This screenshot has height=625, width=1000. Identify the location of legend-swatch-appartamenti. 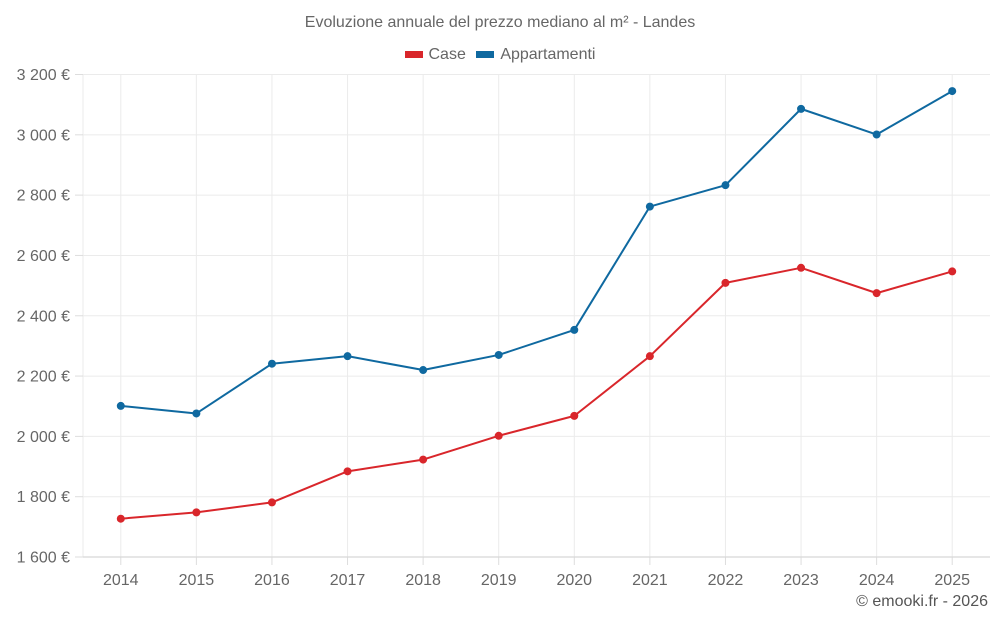
(485, 54).